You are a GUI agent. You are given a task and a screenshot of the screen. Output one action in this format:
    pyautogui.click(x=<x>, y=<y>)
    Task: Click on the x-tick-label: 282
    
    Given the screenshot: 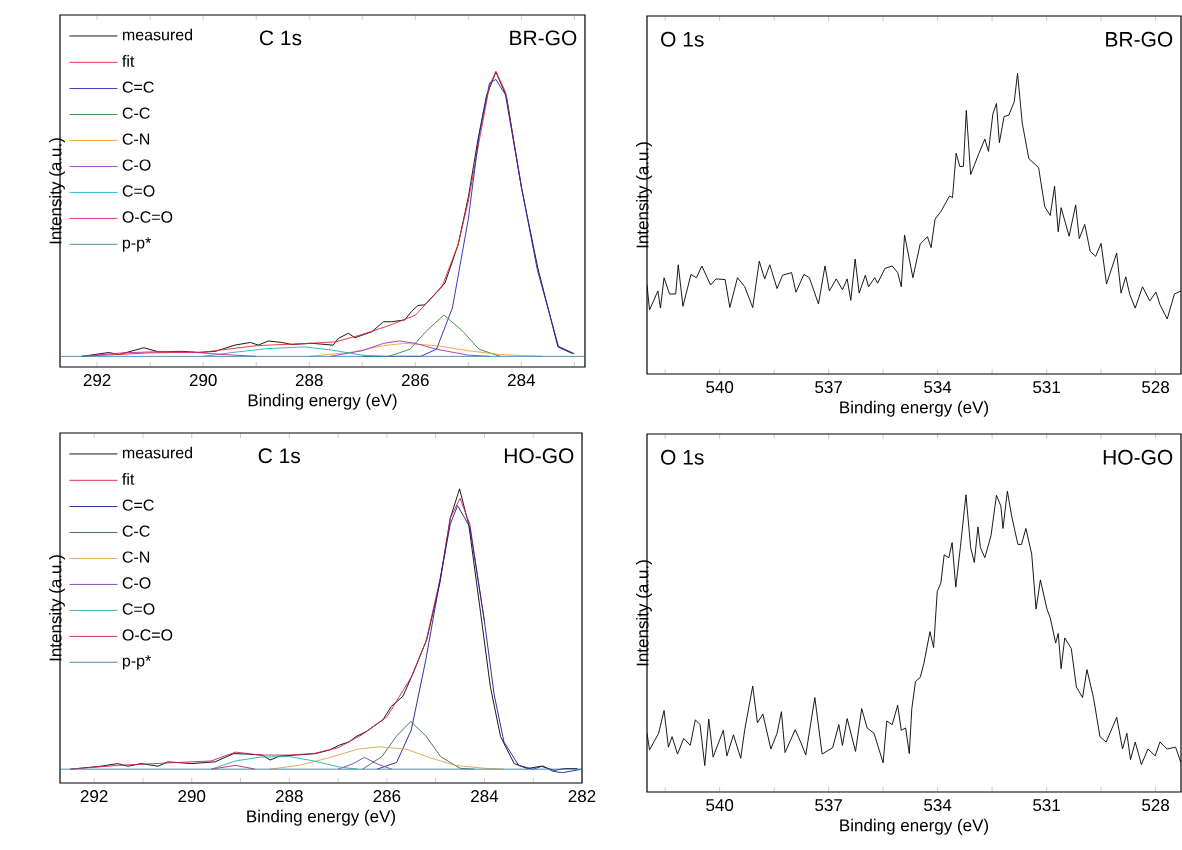 What is the action you would take?
    pyautogui.click(x=582, y=796)
    